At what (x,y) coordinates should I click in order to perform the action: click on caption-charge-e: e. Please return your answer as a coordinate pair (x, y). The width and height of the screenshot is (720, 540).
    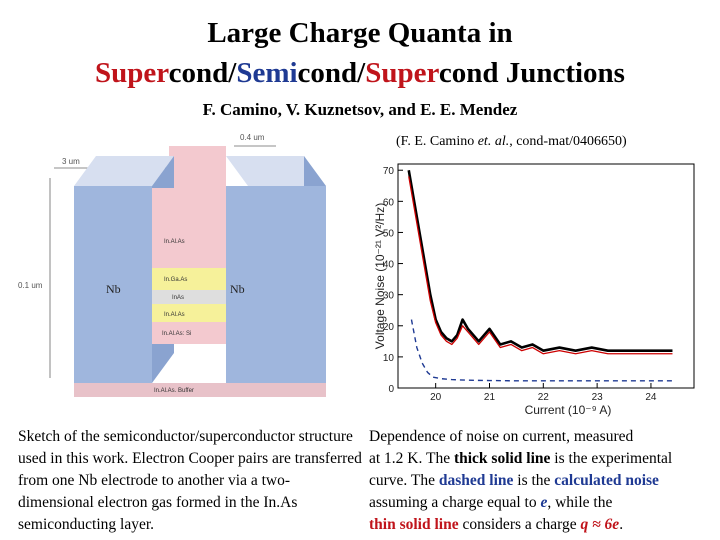
    Looking at the image, I should click on (544, 502).